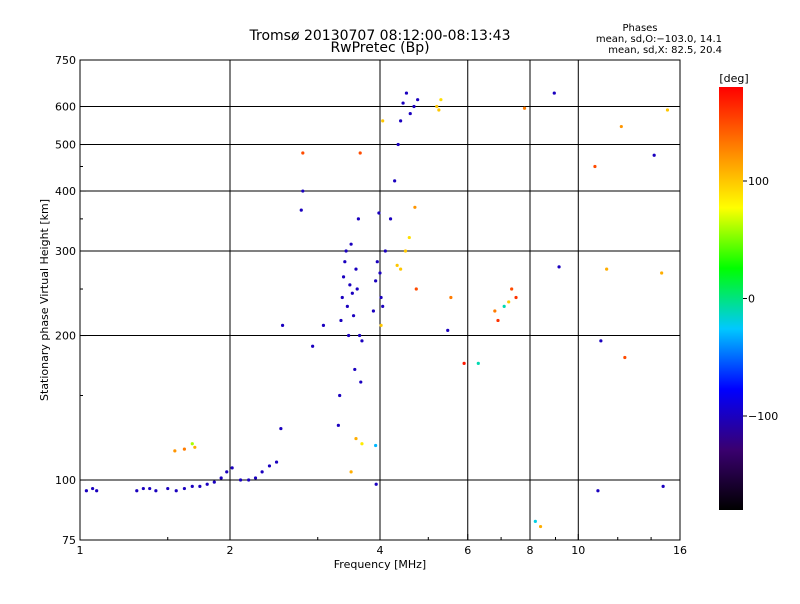 This screenshot has width=800, height=604. I want to click on phases-x-stats: mean, sd,X: 82.5, 20.4, so click(665, 50).